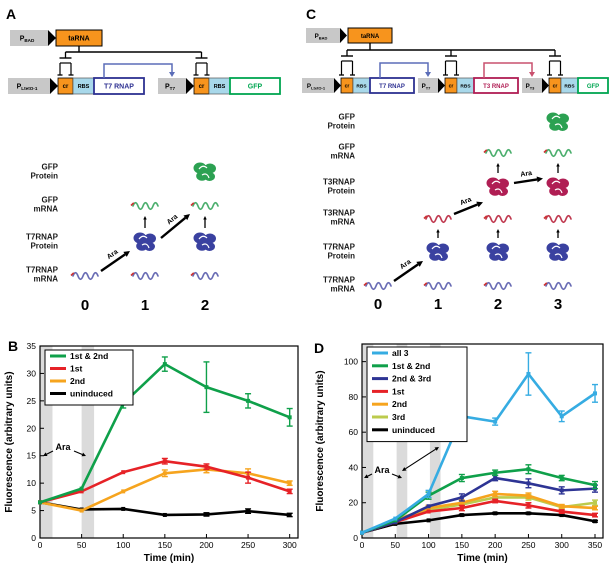 Image resolution: width=611 pixels, height=564 pixels. What do you see at coordinates (532, 74) in the screenshot?
I see `activation-arrow-head` at bounding box center [532, 74].